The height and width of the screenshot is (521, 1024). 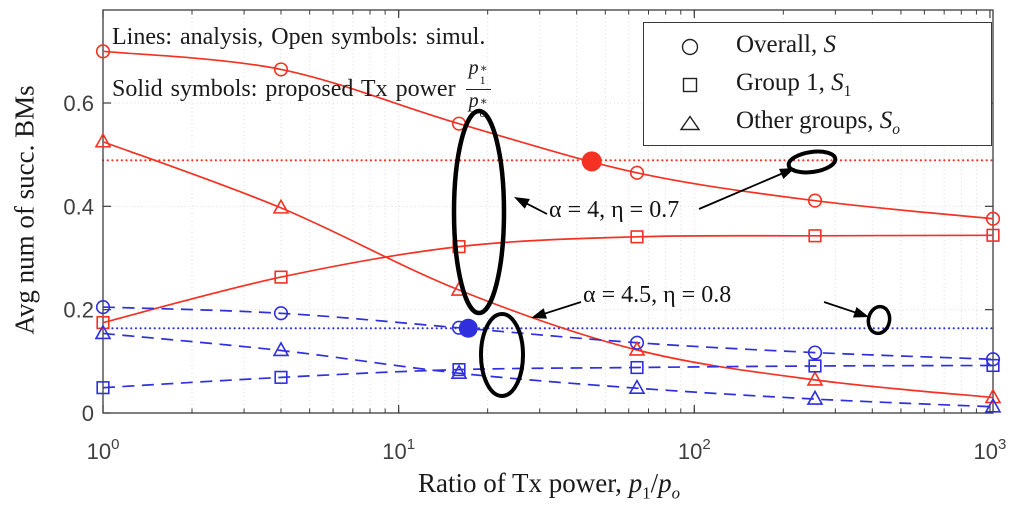 What do you see at coordinates (690, 85) in the screenshot?
I see `square-marker-icon` at bounding box center [690, 85].